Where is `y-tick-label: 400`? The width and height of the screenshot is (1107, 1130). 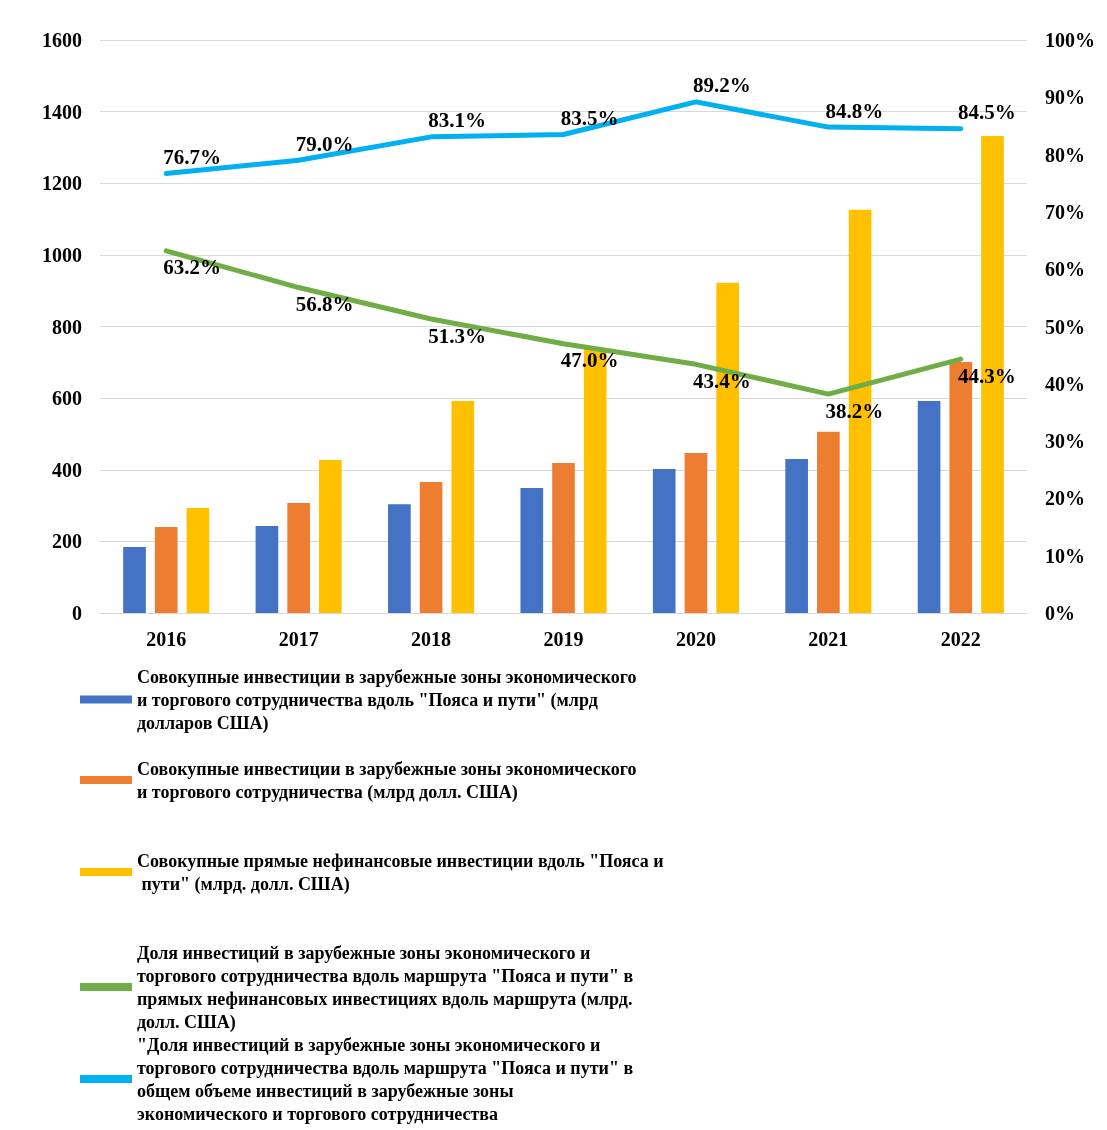 y-tick-label: 400 is located at coordinates (67, 469).